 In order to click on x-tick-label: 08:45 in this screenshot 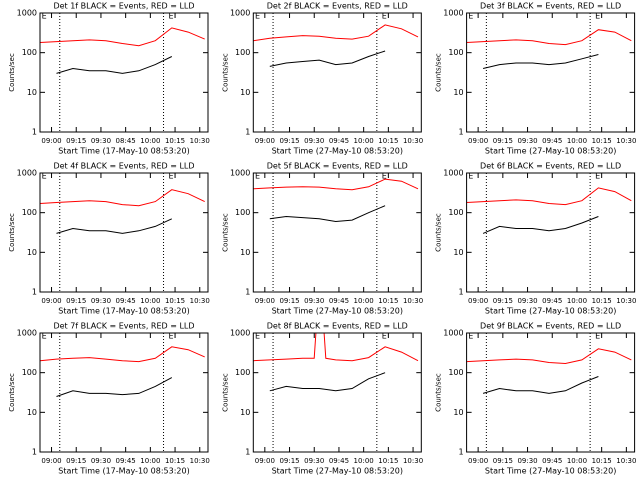, I will do `click(126, 141)`.